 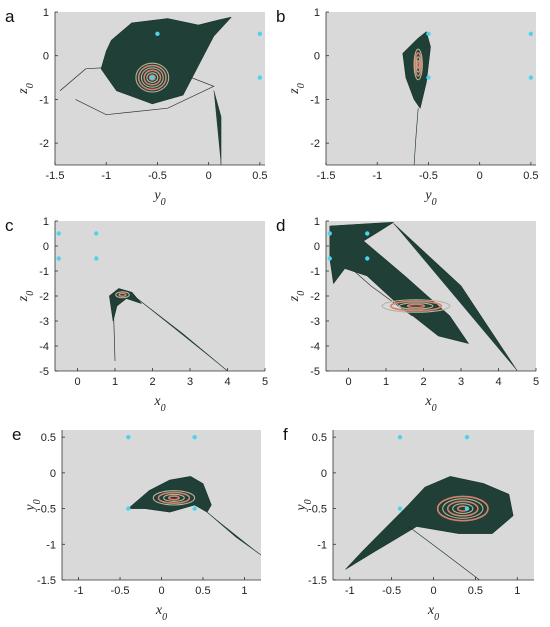 What do you see at coordinates (265, 382) in the screenshot?
I see `x-tick-label: 5` at bounding box center [265, 382].